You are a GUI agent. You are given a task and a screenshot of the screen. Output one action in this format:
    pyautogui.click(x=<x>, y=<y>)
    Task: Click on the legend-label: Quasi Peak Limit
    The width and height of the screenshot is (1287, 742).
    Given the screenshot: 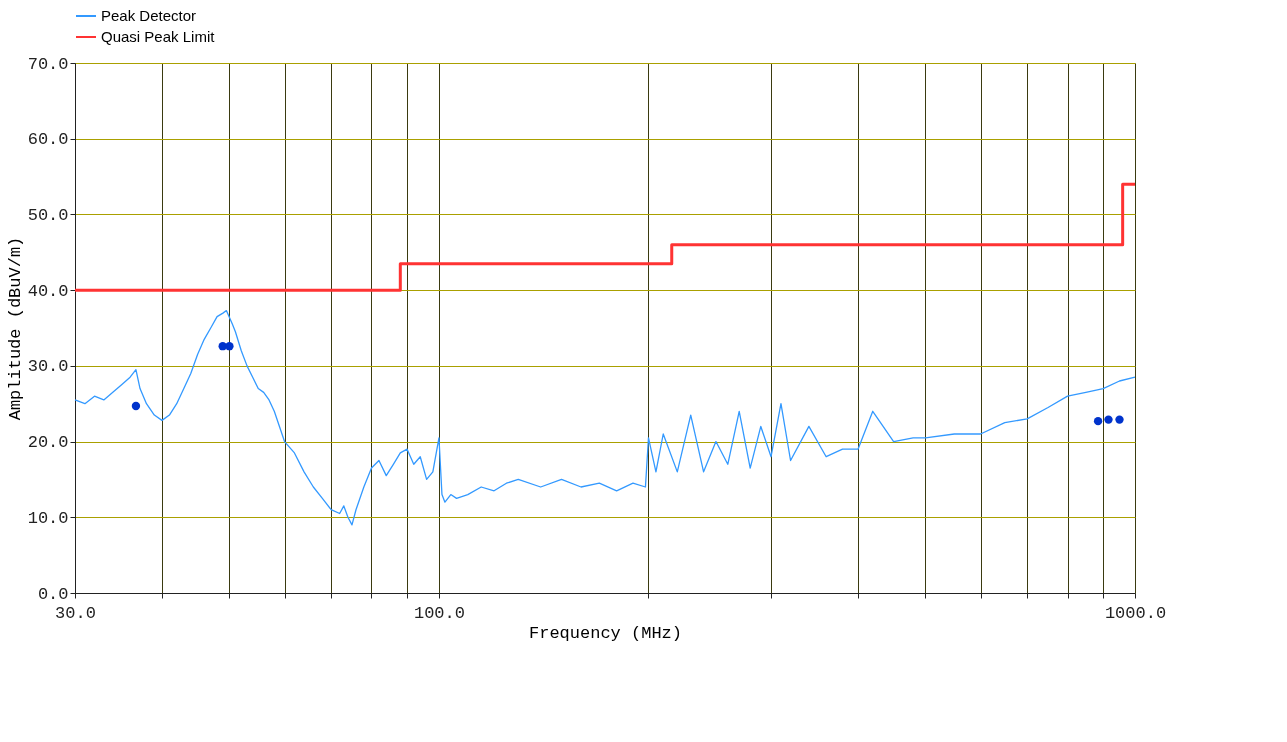 What is the action you would take?
    pyautogui.click(x=158, y=36)
    